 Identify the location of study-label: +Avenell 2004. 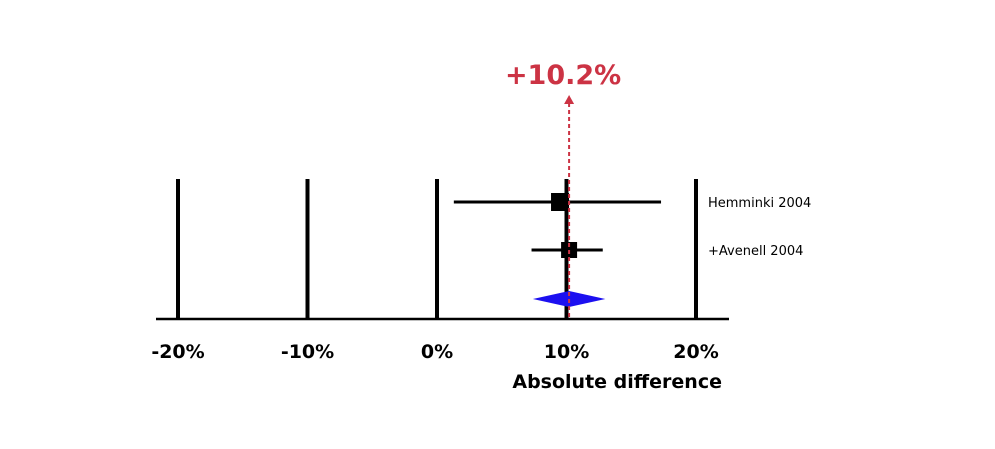
(755, 251).